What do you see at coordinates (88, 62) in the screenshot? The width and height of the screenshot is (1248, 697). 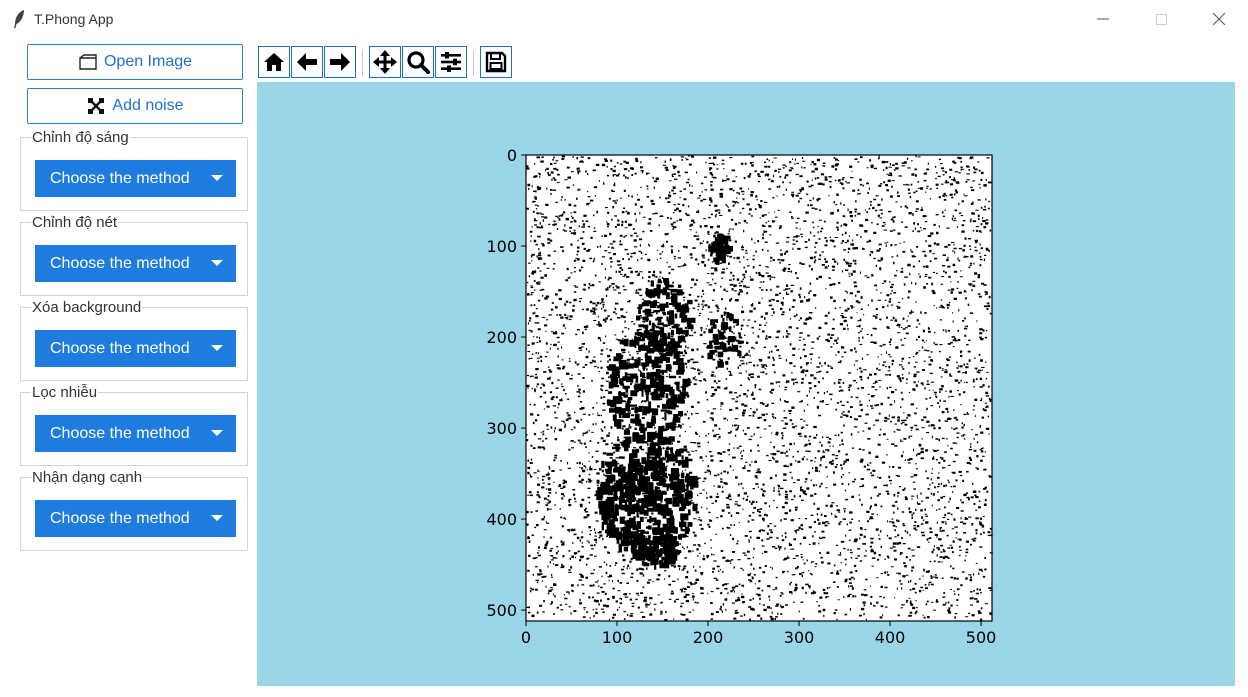 I see `folder-icon` at bounding box center [88, 62].